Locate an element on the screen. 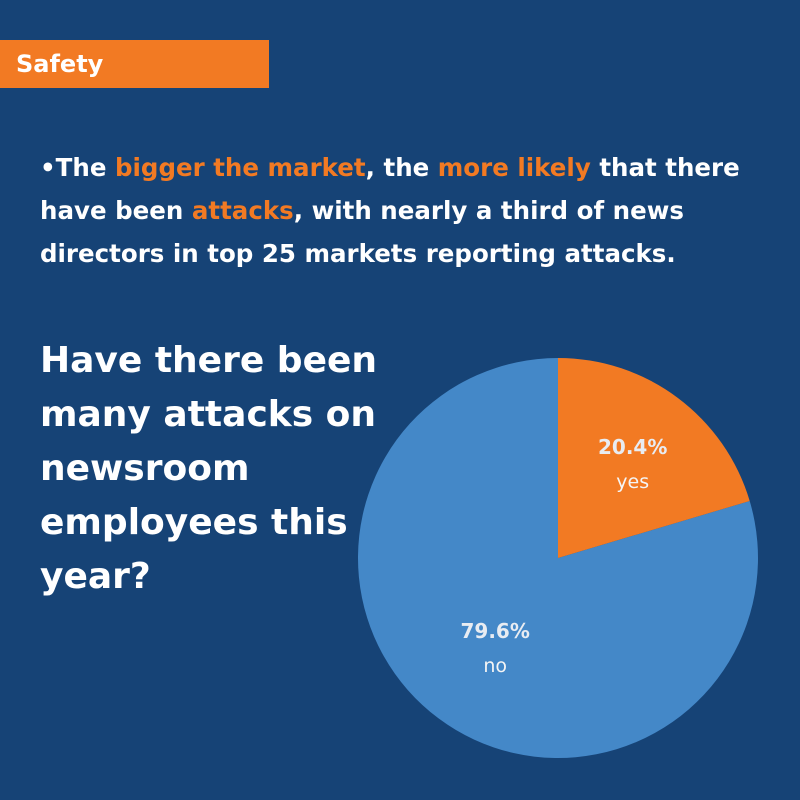  section-tag-label: Safety is located at coordinates (60, 64).